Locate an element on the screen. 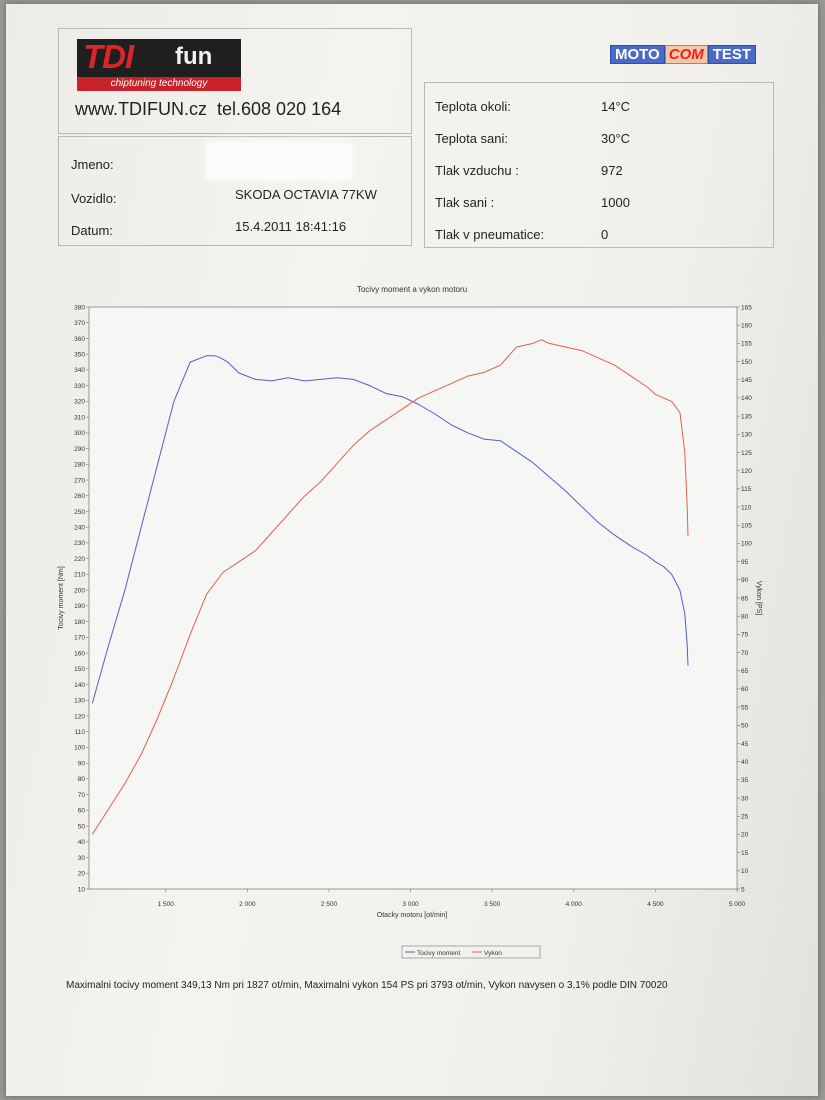  y-left-tick-label: 30 is located at coordinates (82, 858).